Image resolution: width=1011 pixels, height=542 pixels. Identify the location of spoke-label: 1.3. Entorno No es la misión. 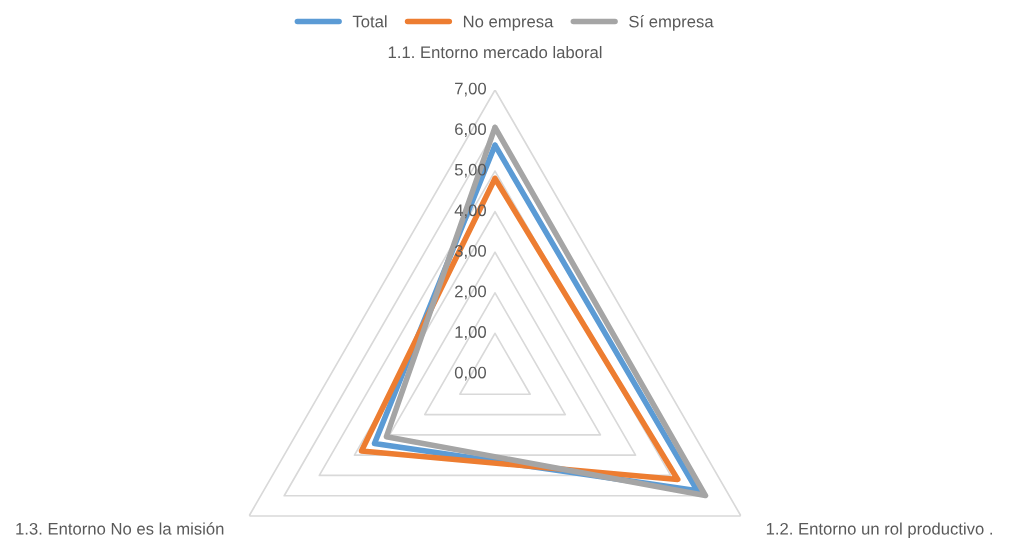
(120, 528).